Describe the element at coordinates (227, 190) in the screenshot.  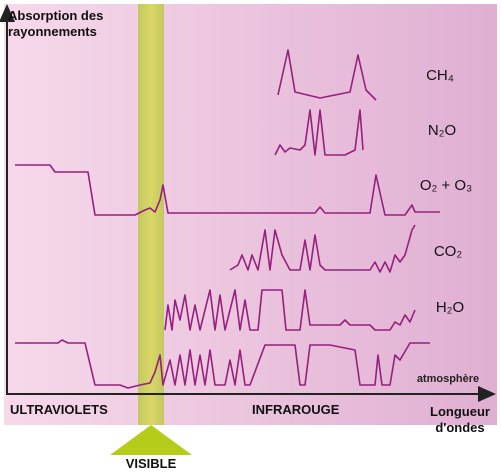
I see `o2o3-curve` at that location.